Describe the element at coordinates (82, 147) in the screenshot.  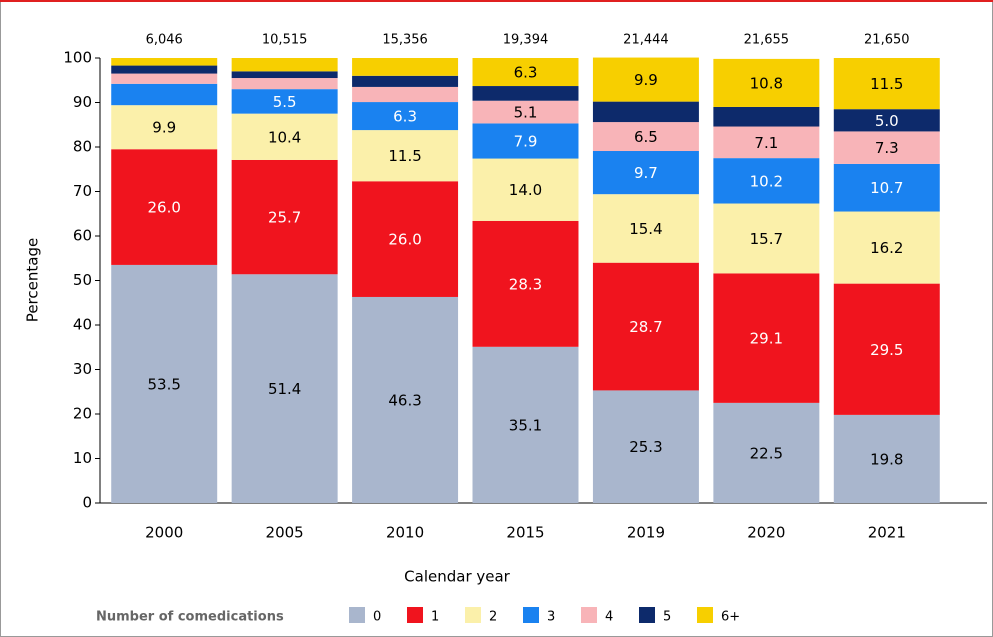
I see `y-tick-label: 80` at that location.